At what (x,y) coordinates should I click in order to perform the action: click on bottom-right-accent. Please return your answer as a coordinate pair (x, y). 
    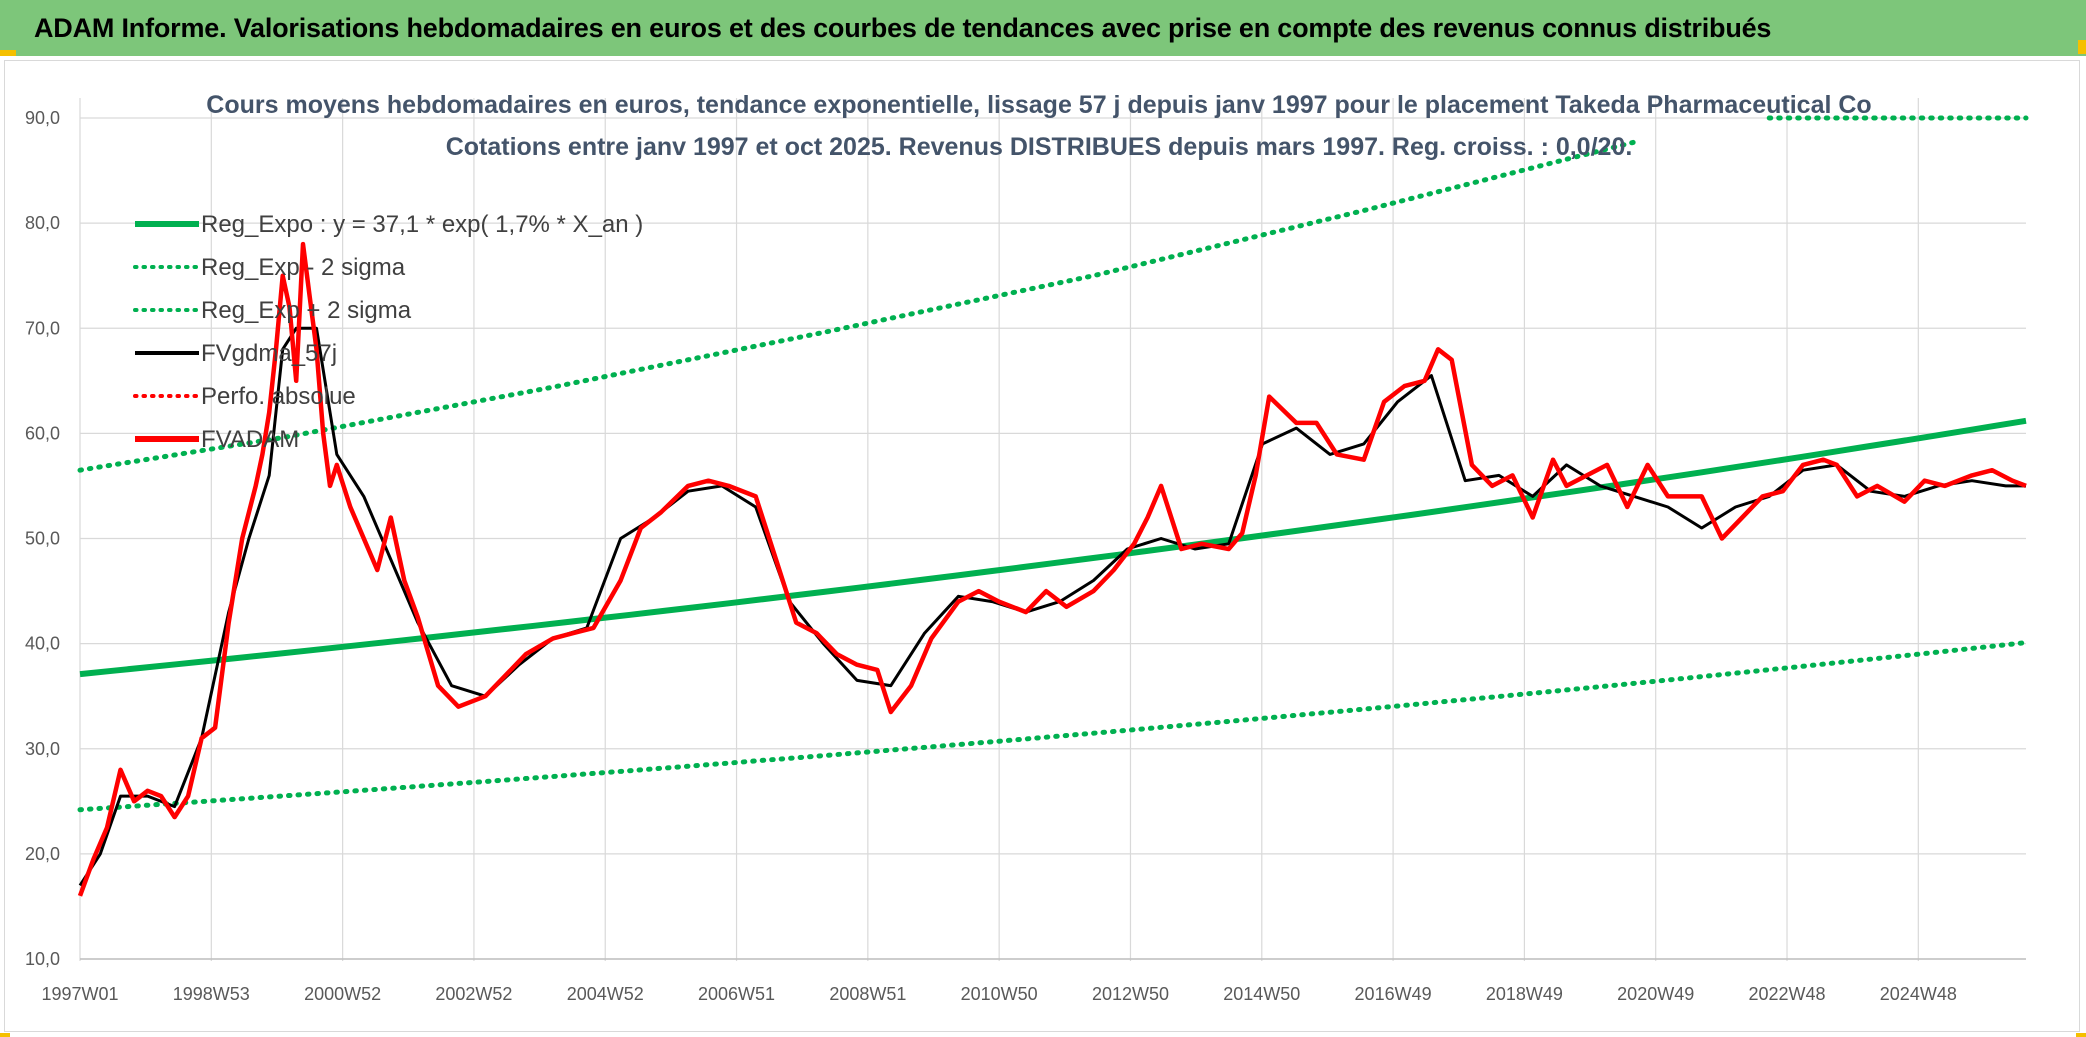
    Looking at the image, I should click on (2081, 1035).